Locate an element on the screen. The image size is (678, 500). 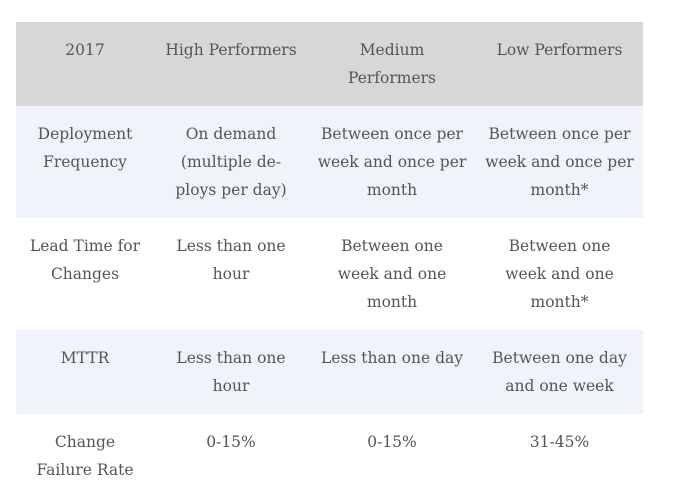
low-cell: Between one week and one month* is located at coordinates (559, 274).